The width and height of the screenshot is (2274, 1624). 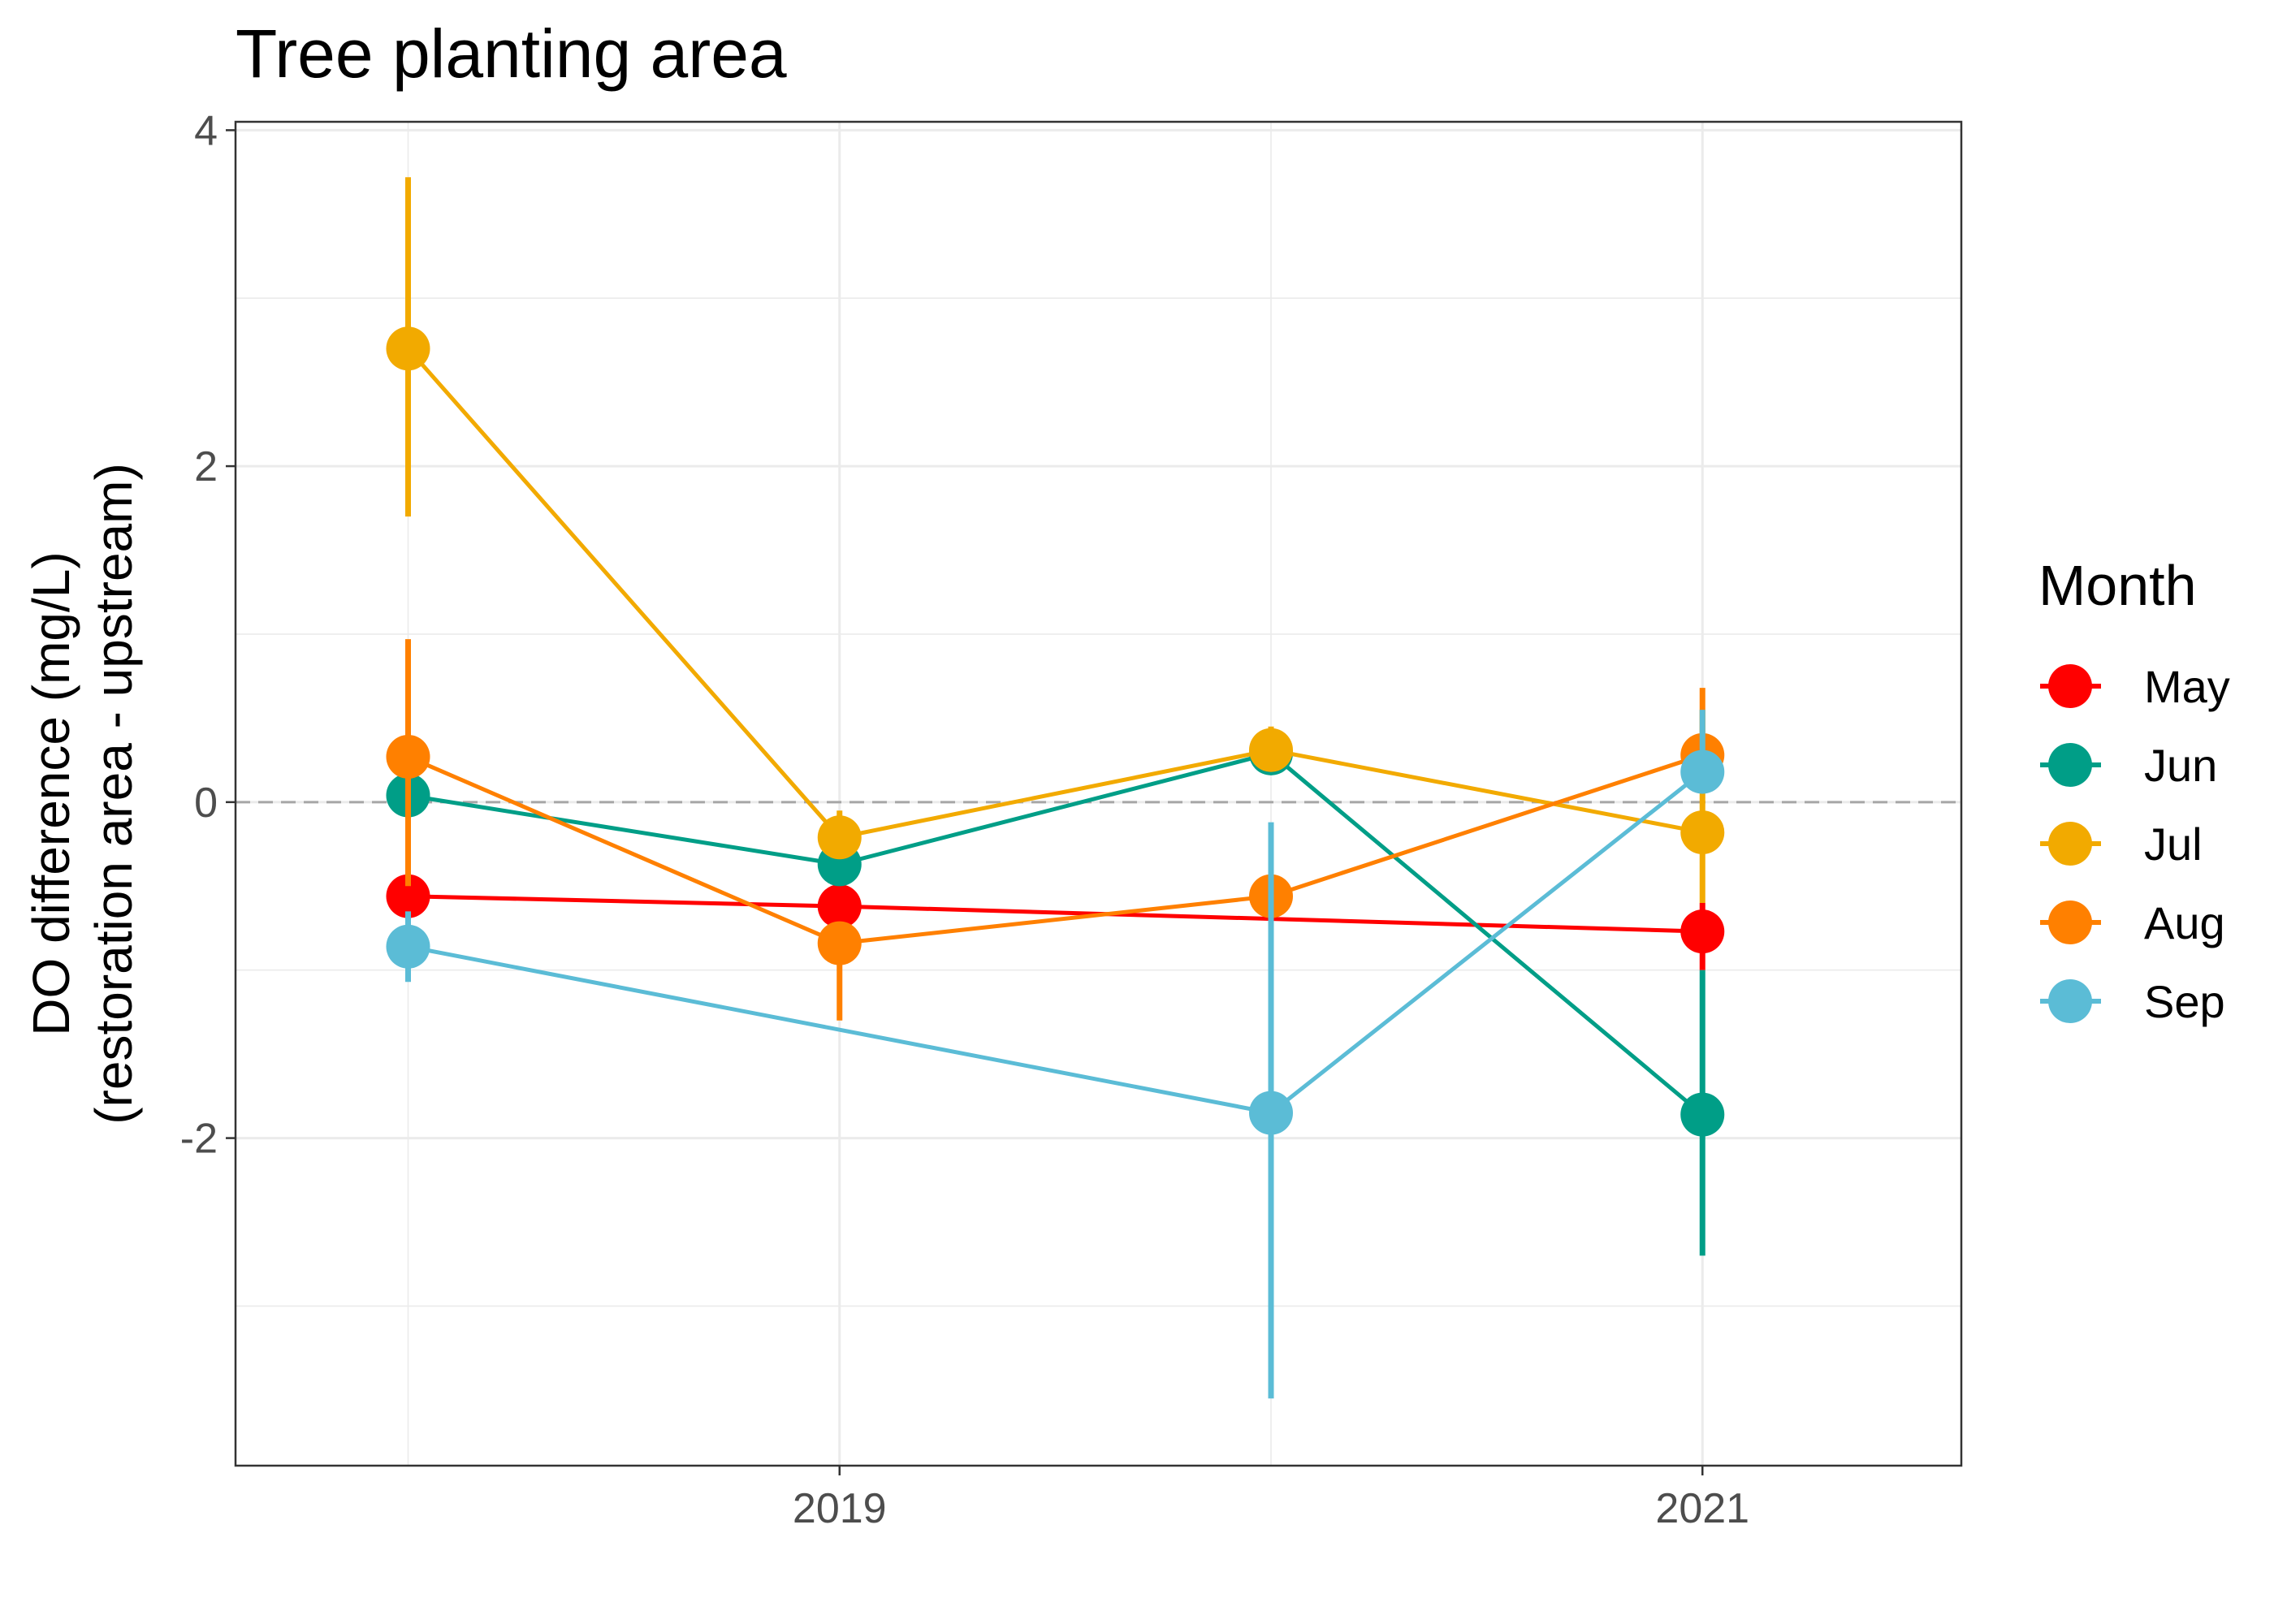 I want to click on legend-items: May Jun Jul Aug Sep, so click(x=2135, y=844).